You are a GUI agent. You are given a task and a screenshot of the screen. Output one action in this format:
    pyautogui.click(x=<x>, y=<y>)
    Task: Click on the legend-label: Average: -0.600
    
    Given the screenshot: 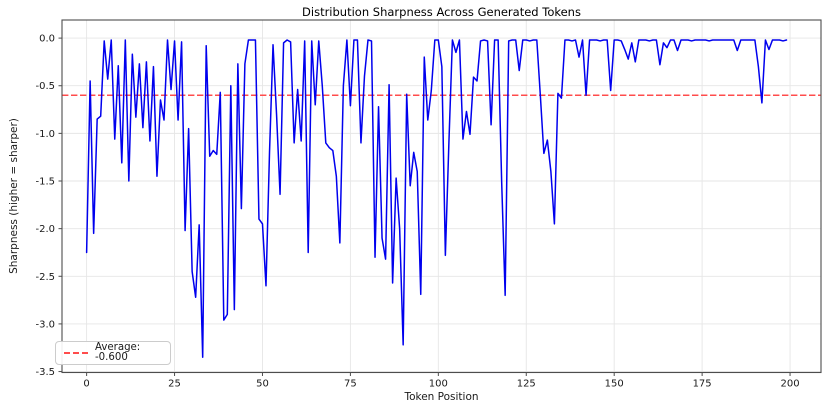 What is the action you would take?
    pyautogui.click(x=117, y=352)
    